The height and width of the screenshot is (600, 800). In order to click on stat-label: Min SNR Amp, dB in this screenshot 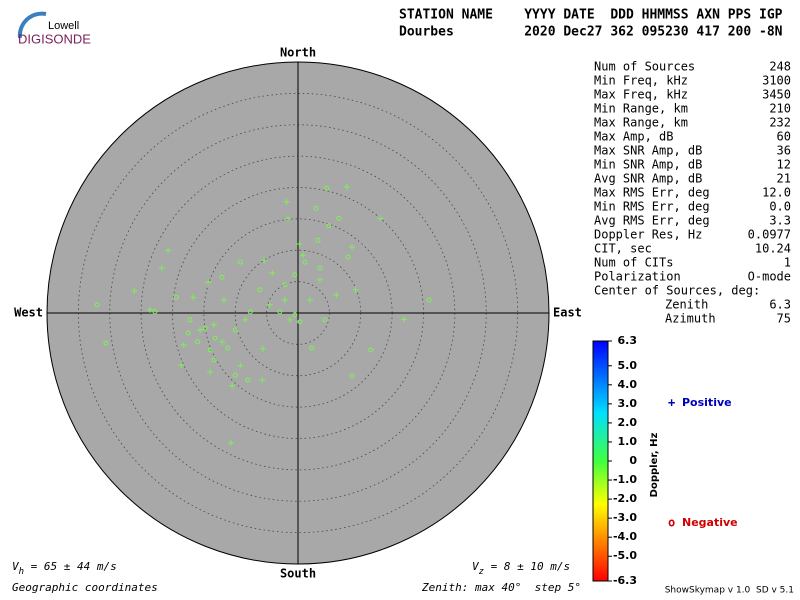, I will do `click(648, 165)`.